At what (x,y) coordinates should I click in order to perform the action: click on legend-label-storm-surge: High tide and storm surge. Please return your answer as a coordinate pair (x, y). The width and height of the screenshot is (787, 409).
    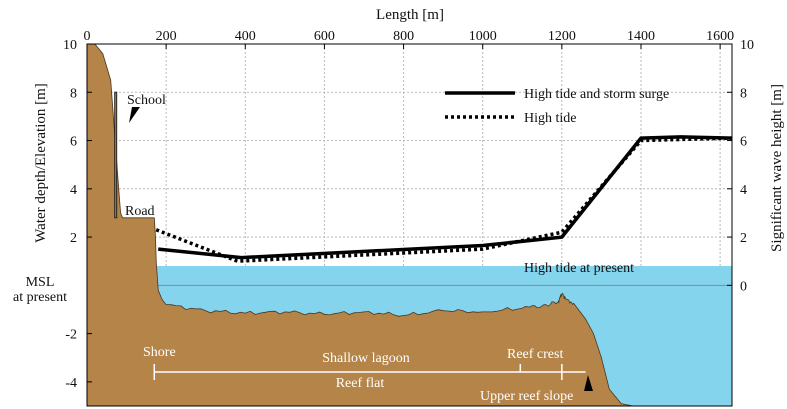
    Looking at the image, I should click on (596, 94).